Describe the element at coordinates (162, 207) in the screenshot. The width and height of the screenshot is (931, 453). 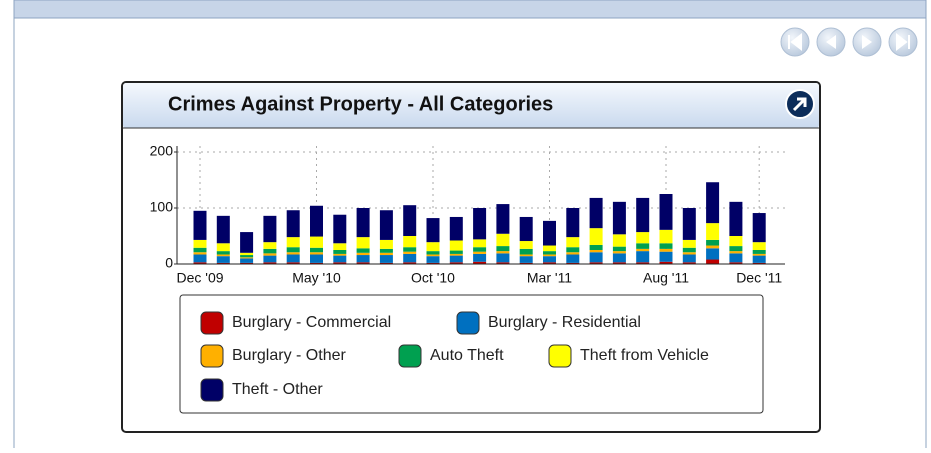
I see `y-tick-label: 100` at that location.